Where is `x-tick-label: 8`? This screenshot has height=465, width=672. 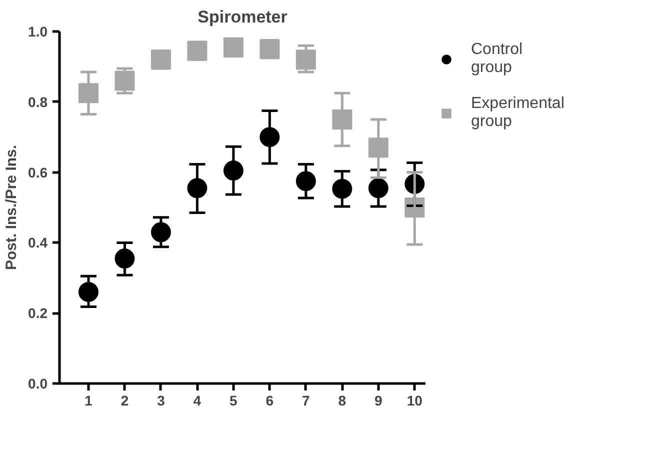 x-tick-label: 8 is located at coordinates (342, 400).